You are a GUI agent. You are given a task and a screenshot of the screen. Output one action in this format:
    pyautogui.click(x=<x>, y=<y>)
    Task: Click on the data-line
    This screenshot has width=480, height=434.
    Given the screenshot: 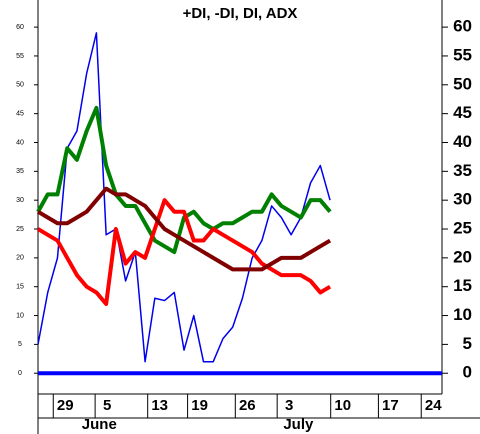 What is the action you would take?
    pyautogui.click(x=184, y=229)
    